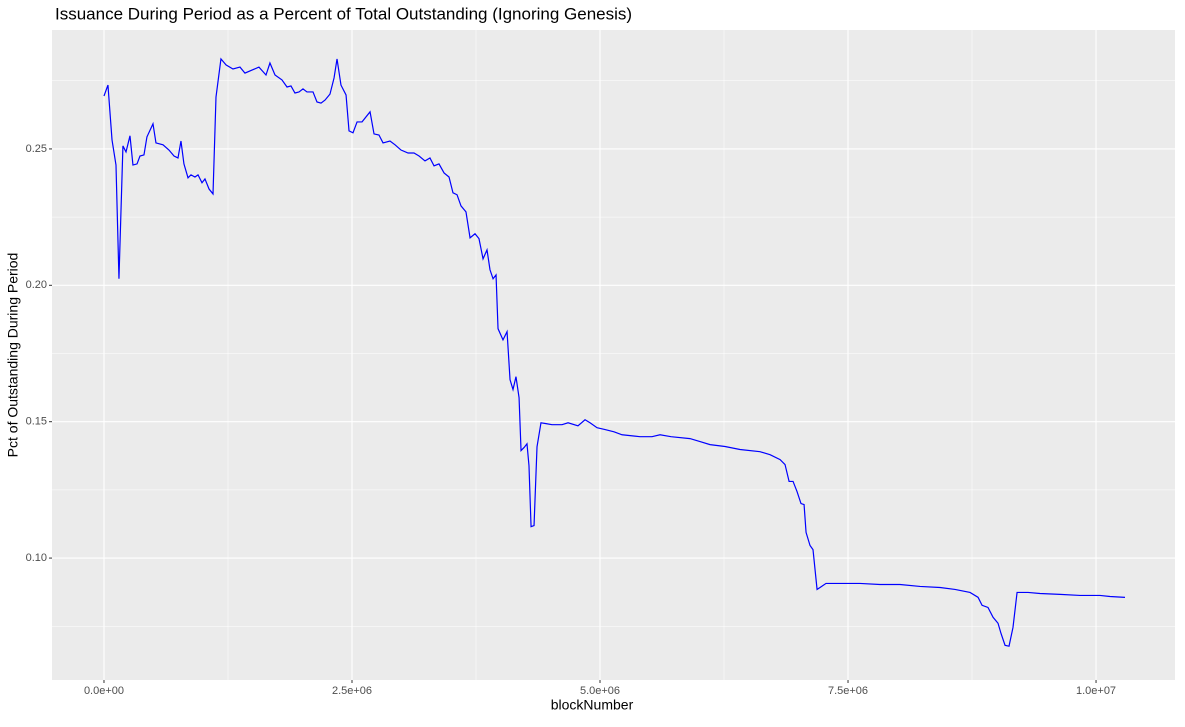 The width and height of the screenshot is (1185, 727). What do you see at coordinates (600, 691) in the screenshot?
I see `x-tick-label: 5.0e+06` at bounding box center [600, 691].